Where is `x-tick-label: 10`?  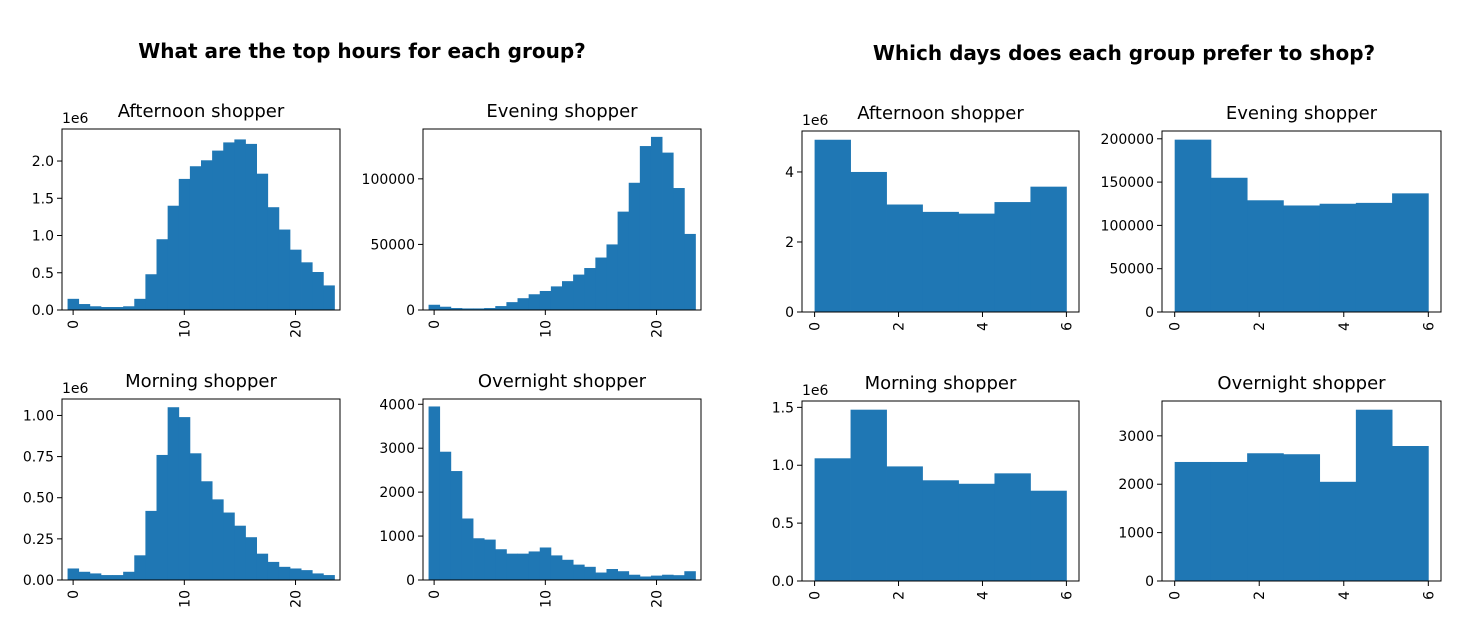 x-tick-label: 10 is located at coordinates (546, 329).